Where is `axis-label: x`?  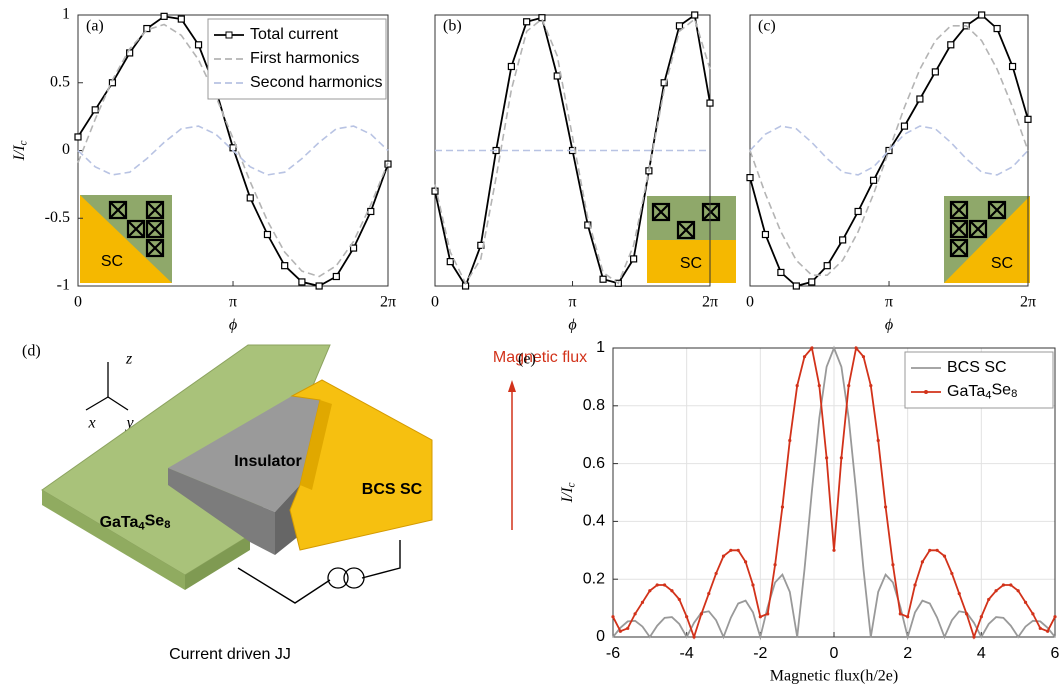 axis-label: x is located at coordinates (91, 423).